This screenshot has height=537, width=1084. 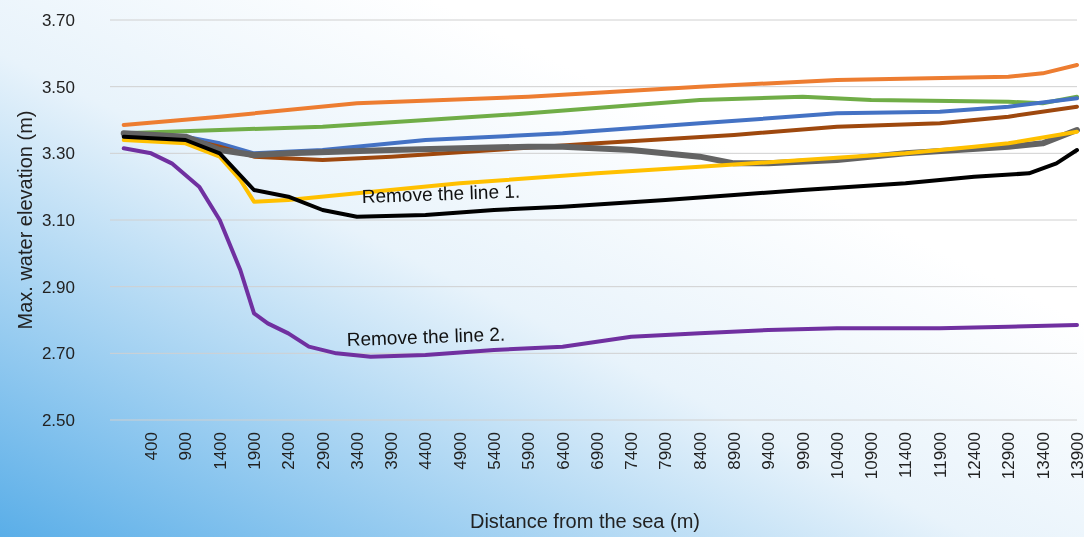 I want to click on y-tick-label: 2.50, so click(x=58, y=420).